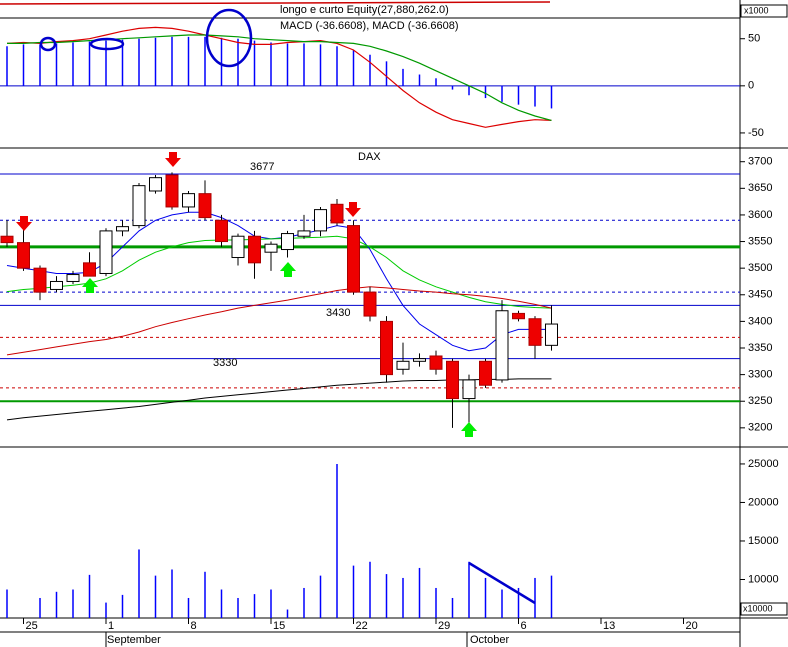 The height and width of the screenshot is (647, 788). I want to click on y-tick-label: 3250, so click(760, 401).